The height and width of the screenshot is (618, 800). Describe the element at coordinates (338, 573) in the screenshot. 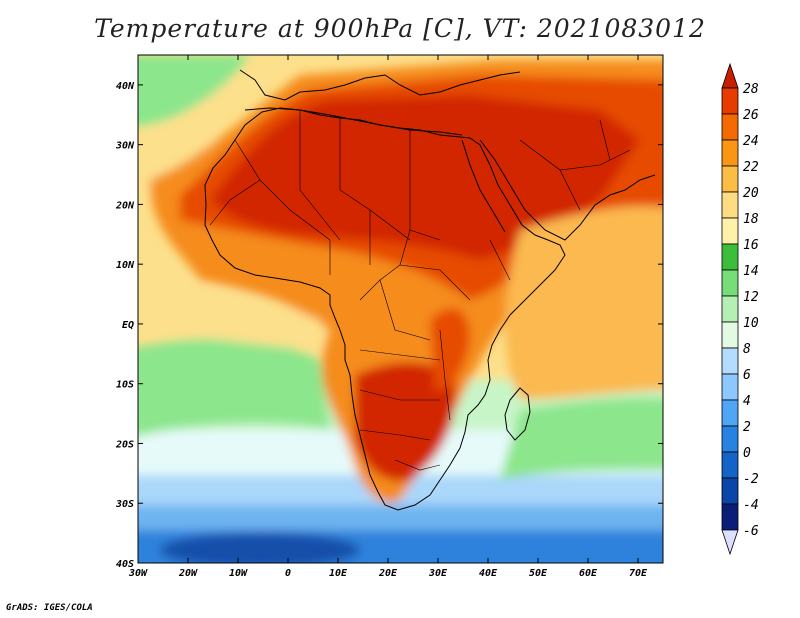

I see `x-tick-label: 10E` at that location.